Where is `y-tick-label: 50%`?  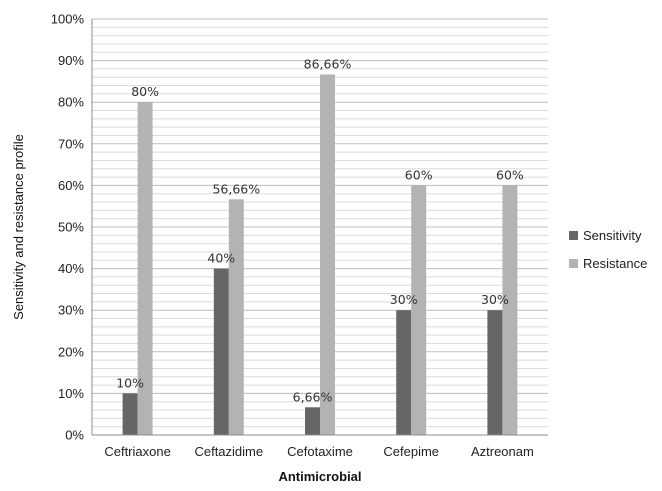 y-tick-label: 50% is located at coordinates (71, 227).